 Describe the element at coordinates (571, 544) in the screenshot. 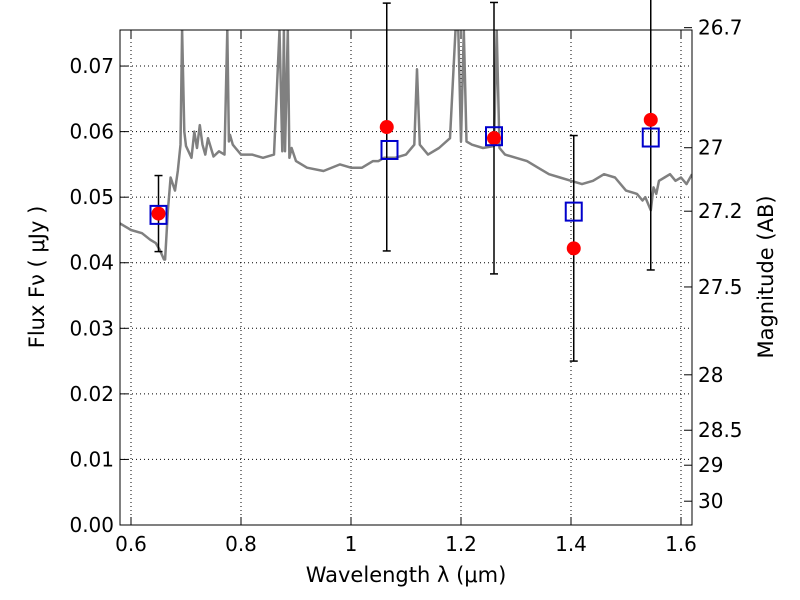

I see `x-tick-label: 1.4` at that location.